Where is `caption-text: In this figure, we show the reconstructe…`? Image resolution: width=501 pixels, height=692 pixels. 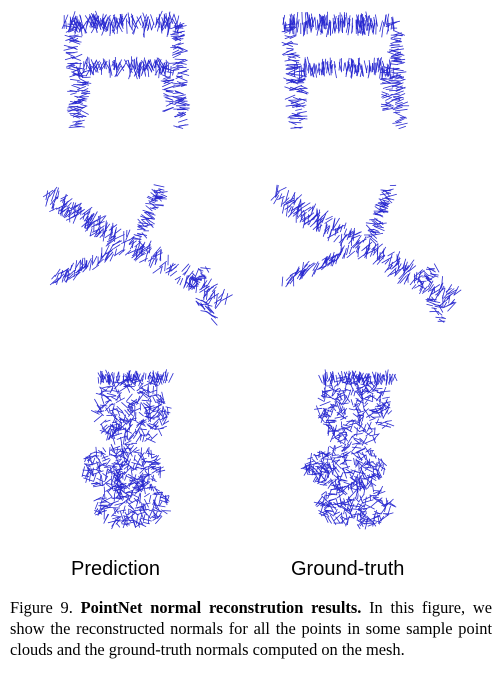 caption-text: In this figure, we show the reconstructe… is located at coordinates (251, 628).